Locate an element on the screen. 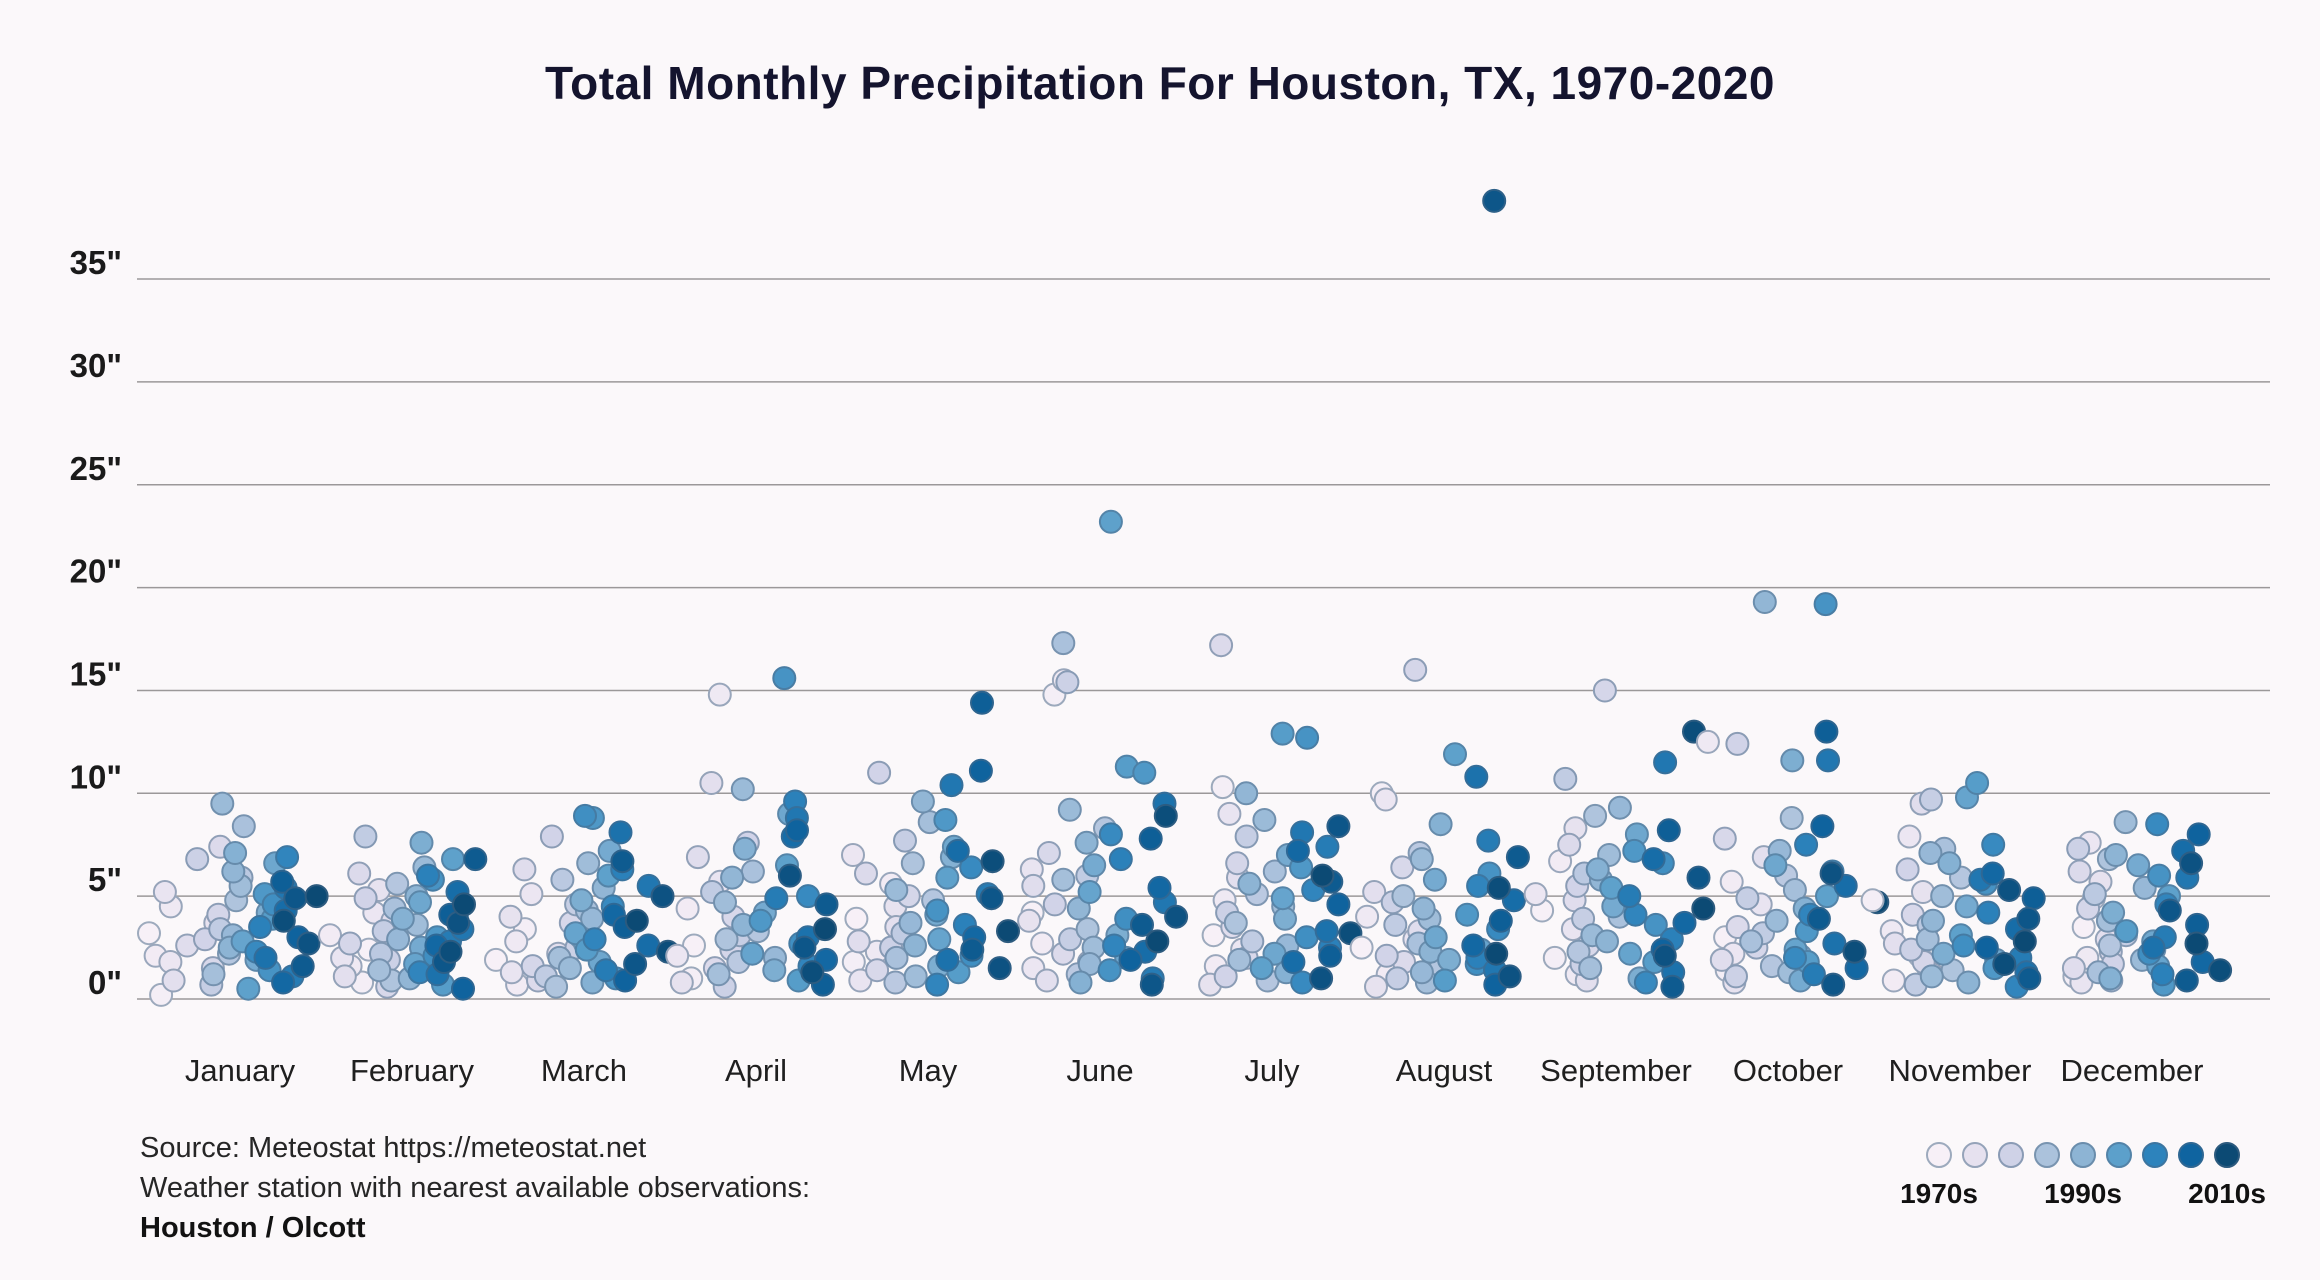 This screenshot has width=2320, height=1280. x-axis-month-label: April is located at coordinates (756, 1070).